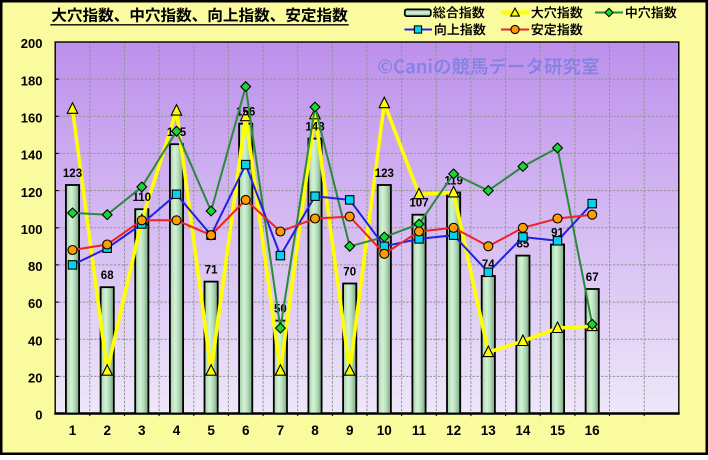 This screenshot has width=708, height=460. Describe the element at coordinates (418, 204) in the screenshot. I see `svg-text: 107` at that location.